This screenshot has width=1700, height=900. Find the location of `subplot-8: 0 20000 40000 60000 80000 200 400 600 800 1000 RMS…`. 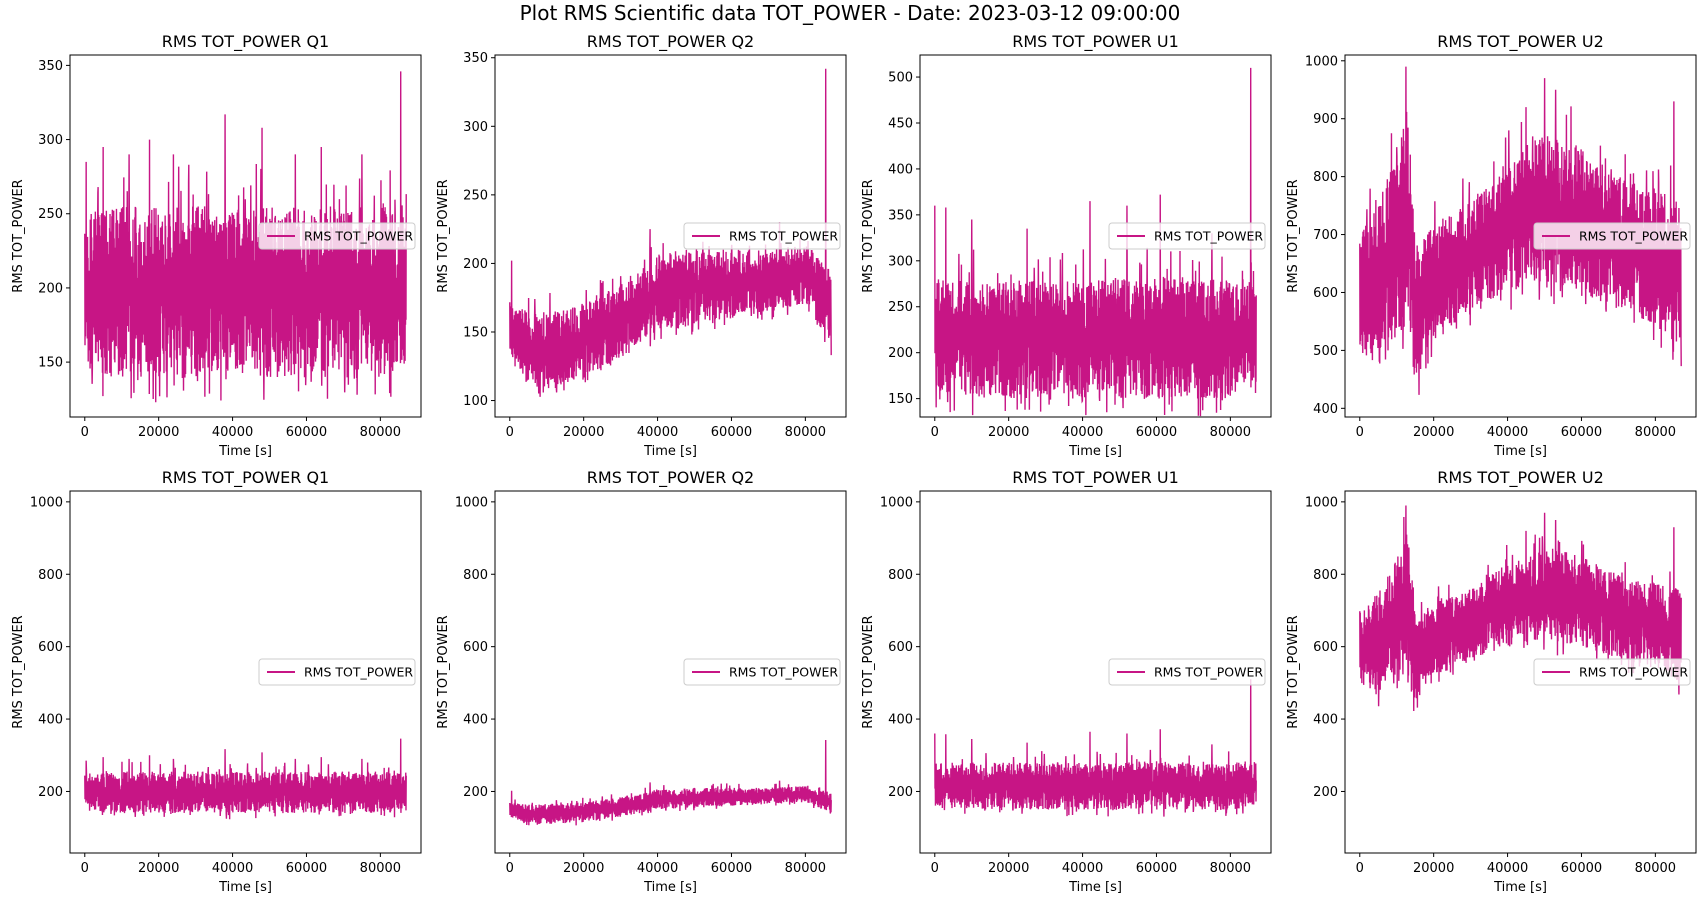

subplot-8: 0 20000 40000 60000 80000 200 400 600 800 1000 RMS… is located at coordinates (1491, 681).